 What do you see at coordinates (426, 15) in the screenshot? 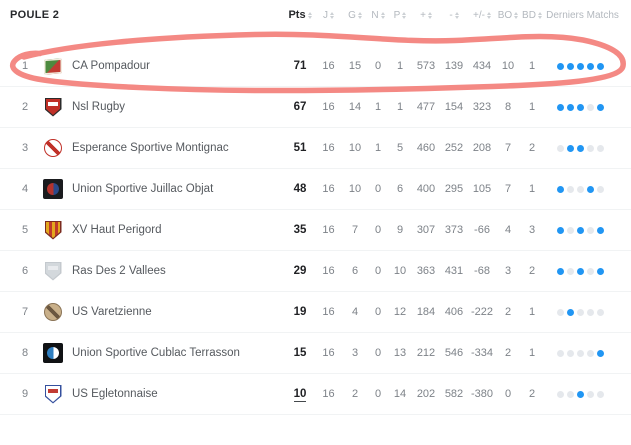
I see `column-header-: +` at bounding box center [426, 15].